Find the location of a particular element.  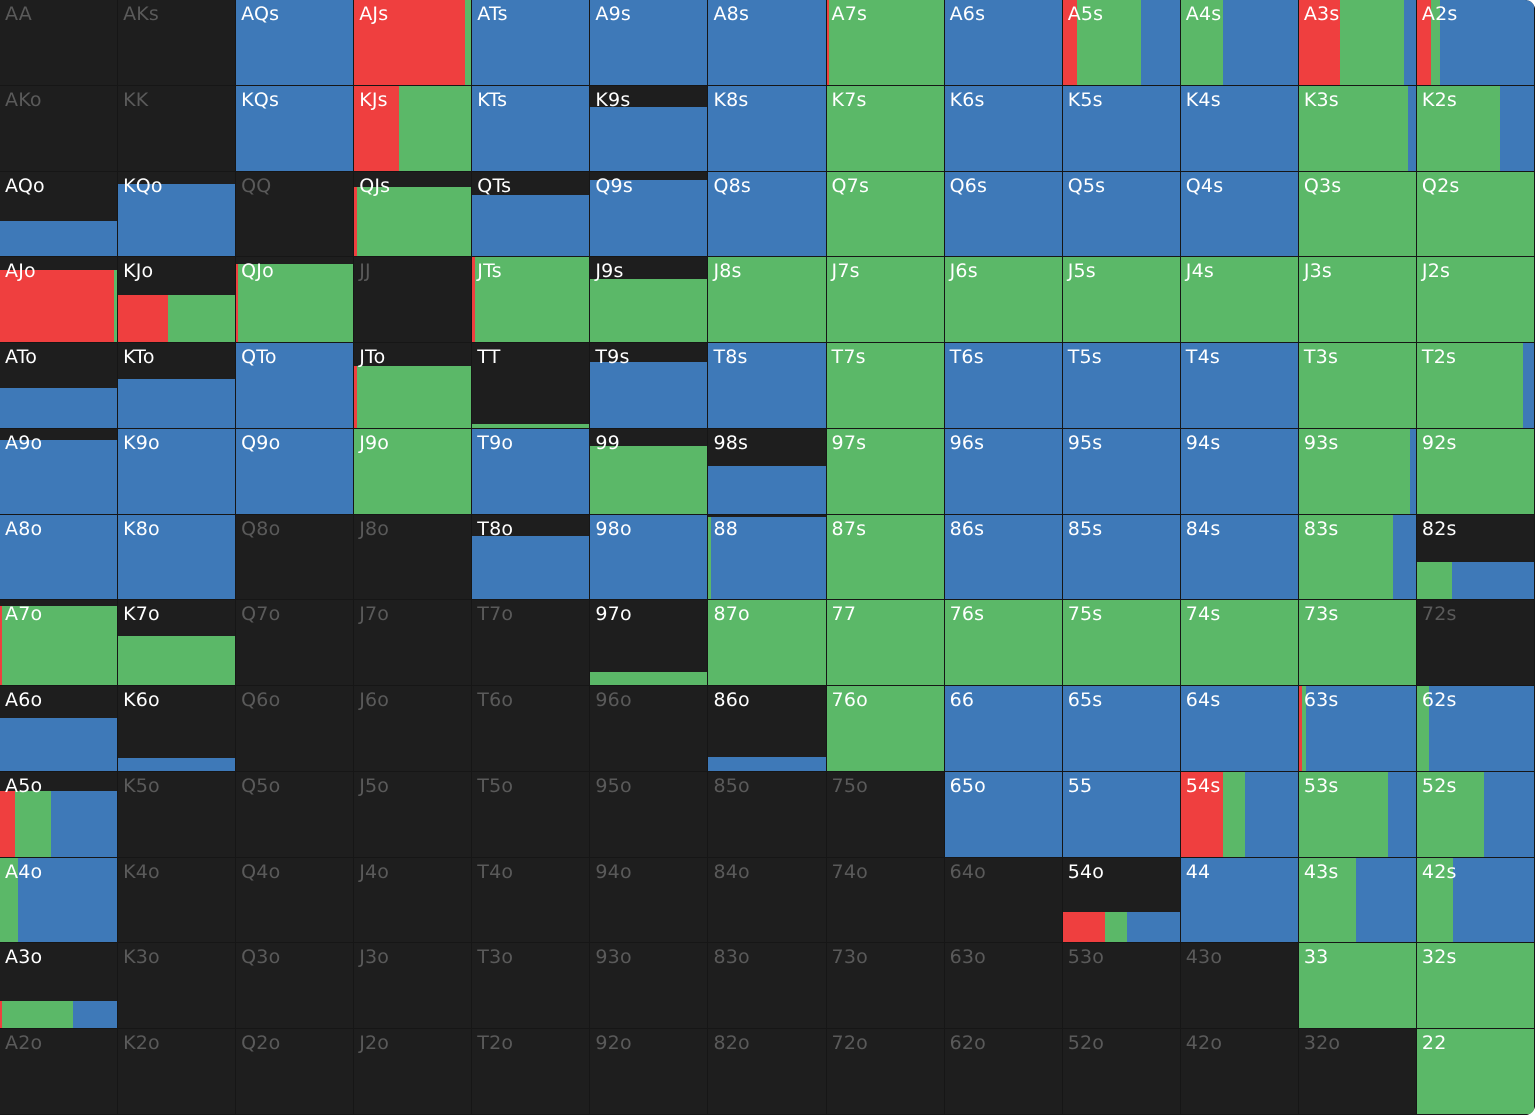

hand-cell-t2o: T2o is located at coordinates (531, 1072).